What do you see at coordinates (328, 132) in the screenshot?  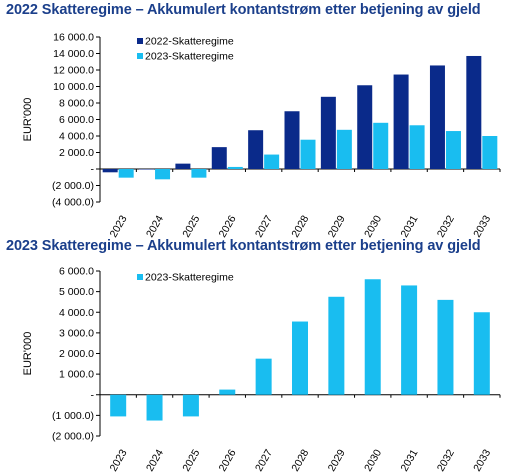 I see `bar-2022-skatteregime-2029` at bounding box center [328, 132].